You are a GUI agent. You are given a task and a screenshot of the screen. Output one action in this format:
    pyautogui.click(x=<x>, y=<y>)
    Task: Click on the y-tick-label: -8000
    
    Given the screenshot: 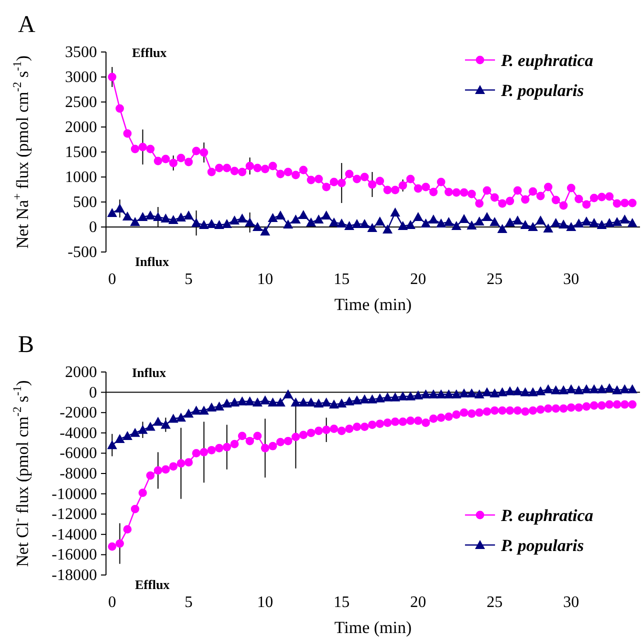 What is the action you would take?
    pyautogui.click(x=78, y=474)
    